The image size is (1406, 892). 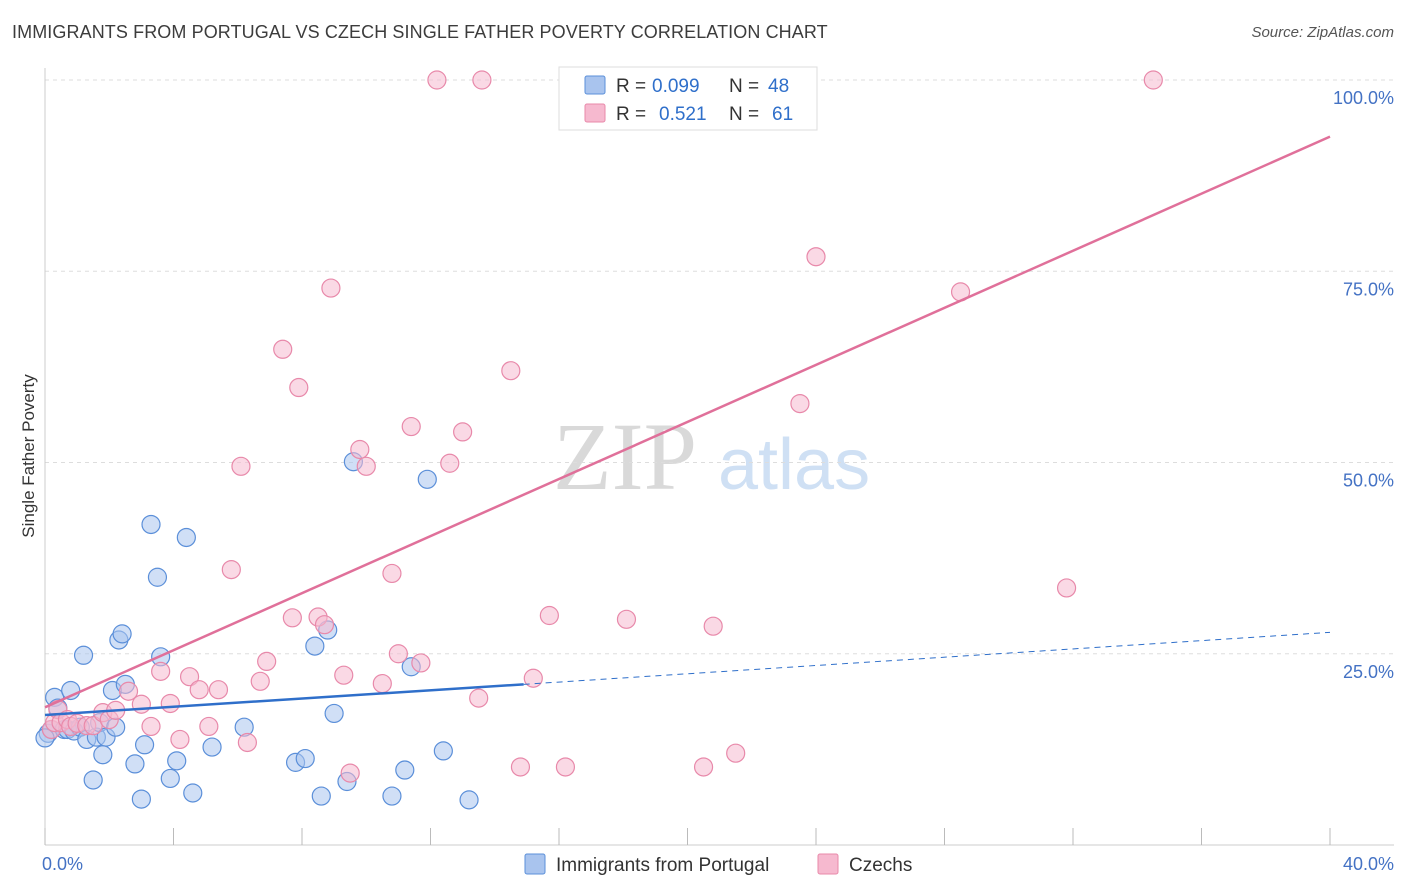 What do you see at coordinates (625, 456) in the screenshot?
I see `watermark-zip: ZIP` at bounding box center [625, 456].